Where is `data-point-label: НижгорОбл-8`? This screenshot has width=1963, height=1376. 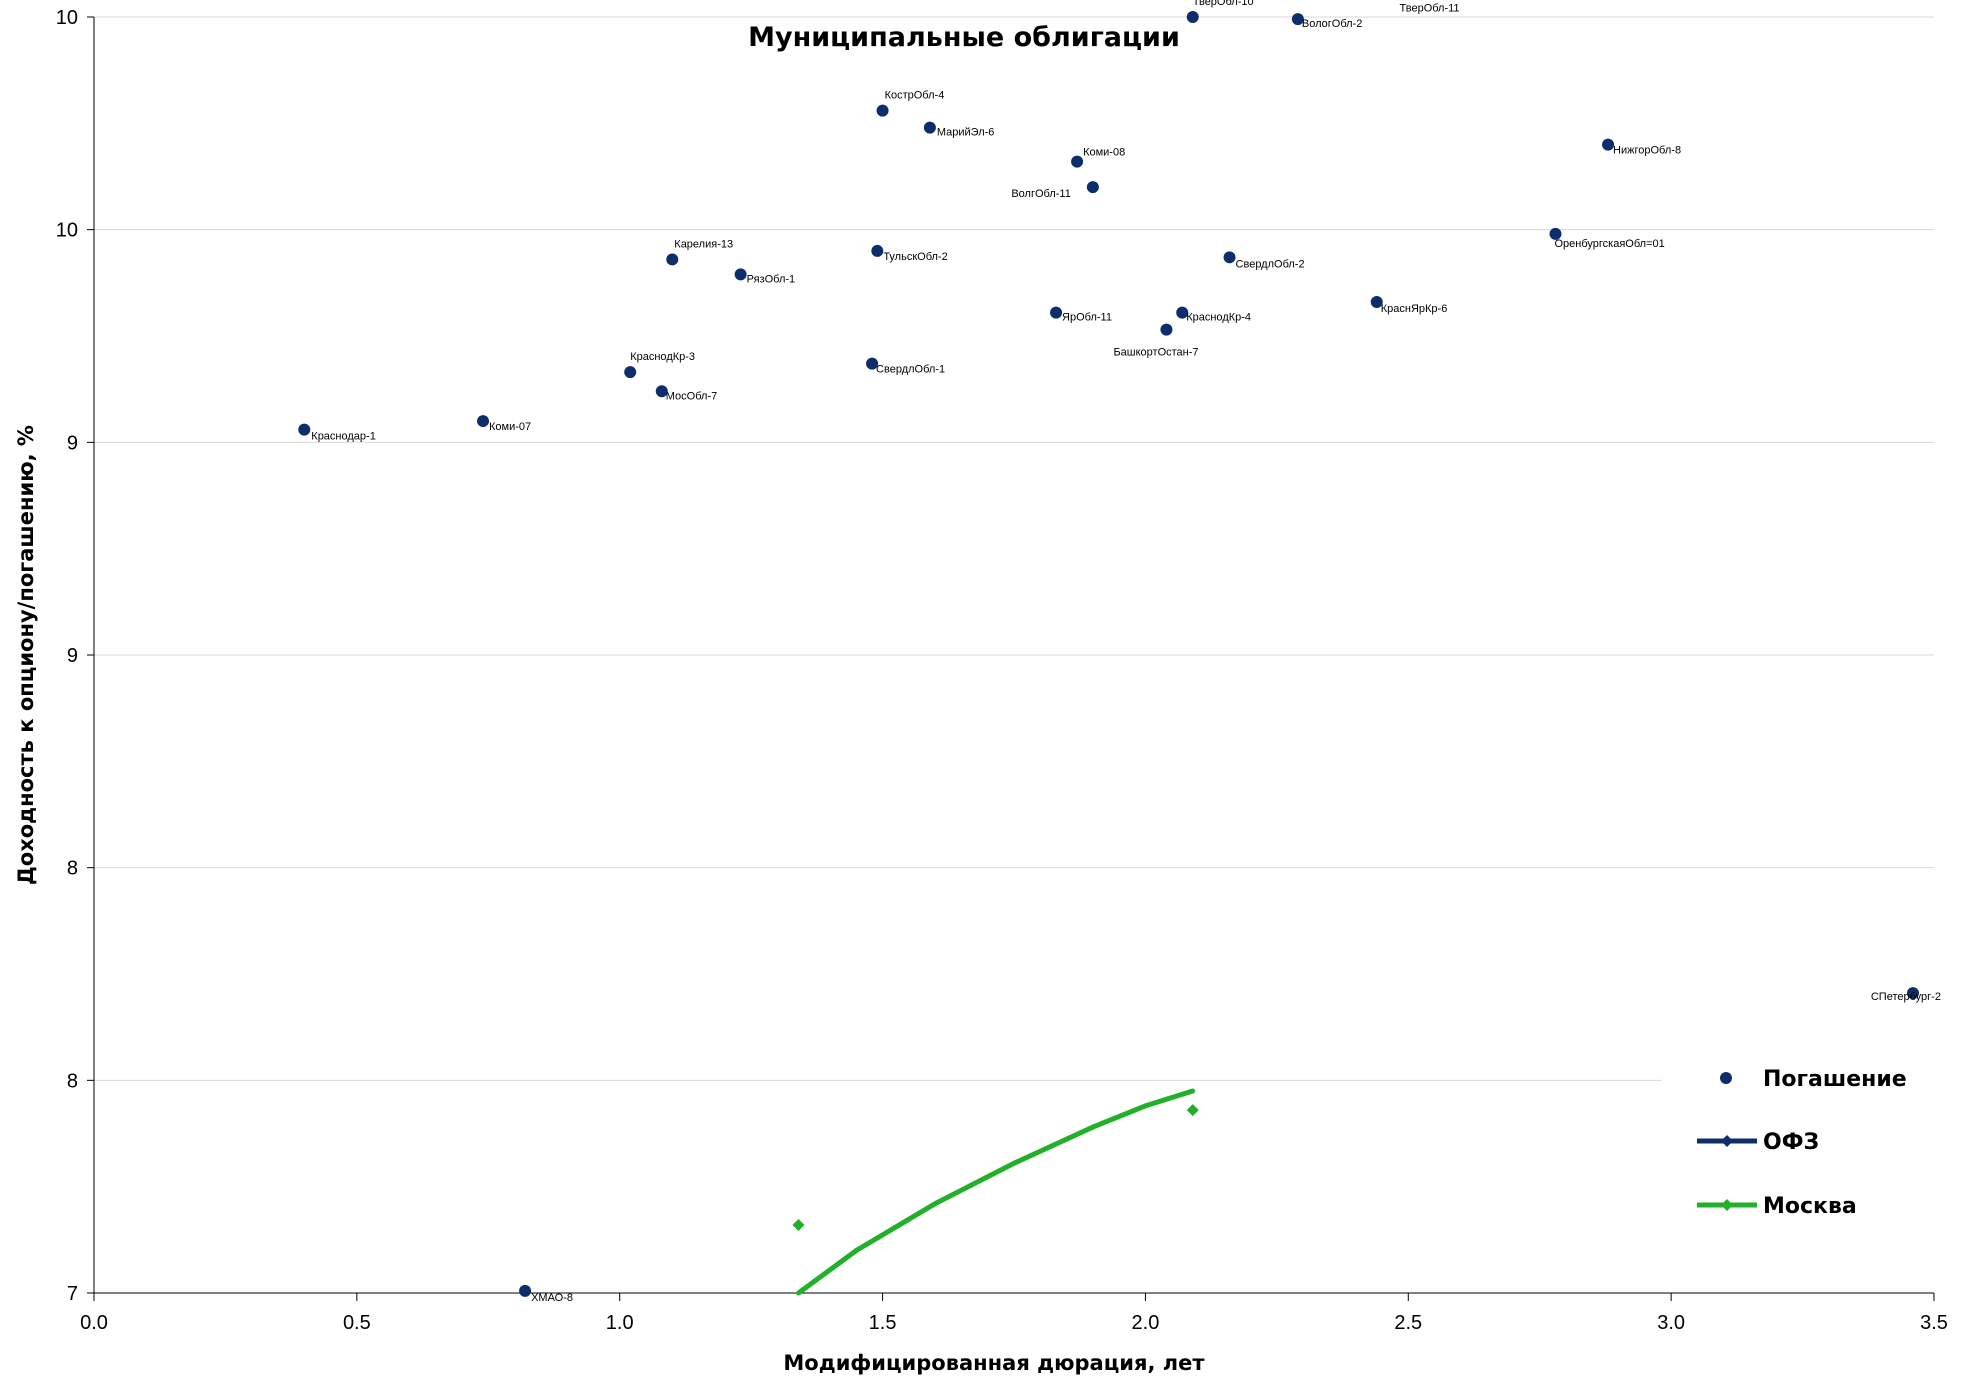 data-point-label: НижгорОбл-8 is located at coordinates (1647, 151).